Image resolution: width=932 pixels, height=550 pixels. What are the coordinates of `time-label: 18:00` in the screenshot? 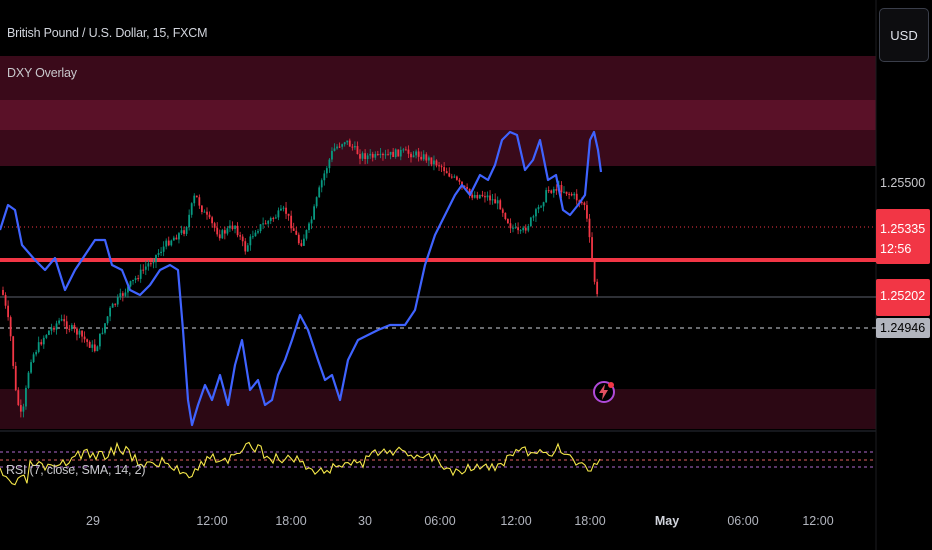 It's located at (590, 521).